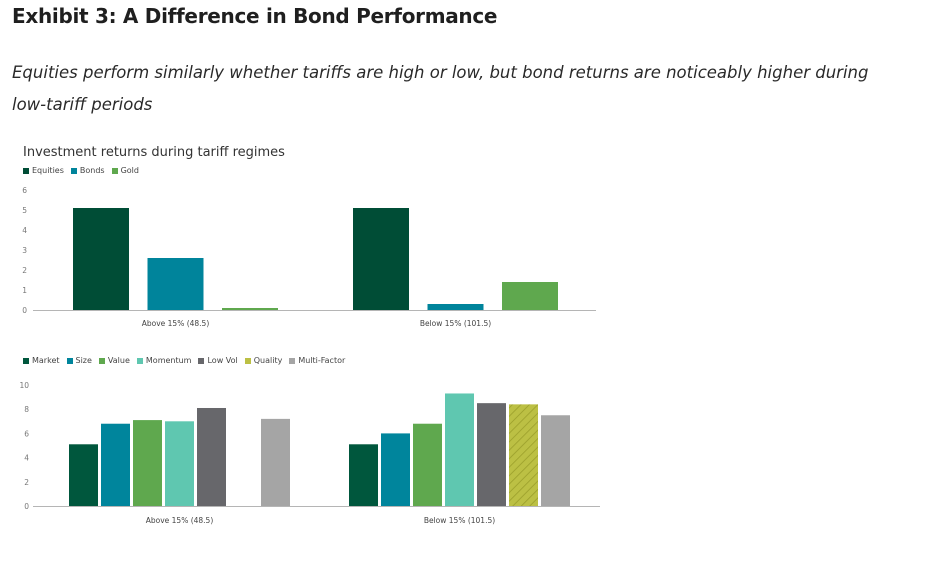 The width and height of the screenshot is (931, 563). I want to click on legend-item-multi-factor: Multi-Factor, so click(317, 360).